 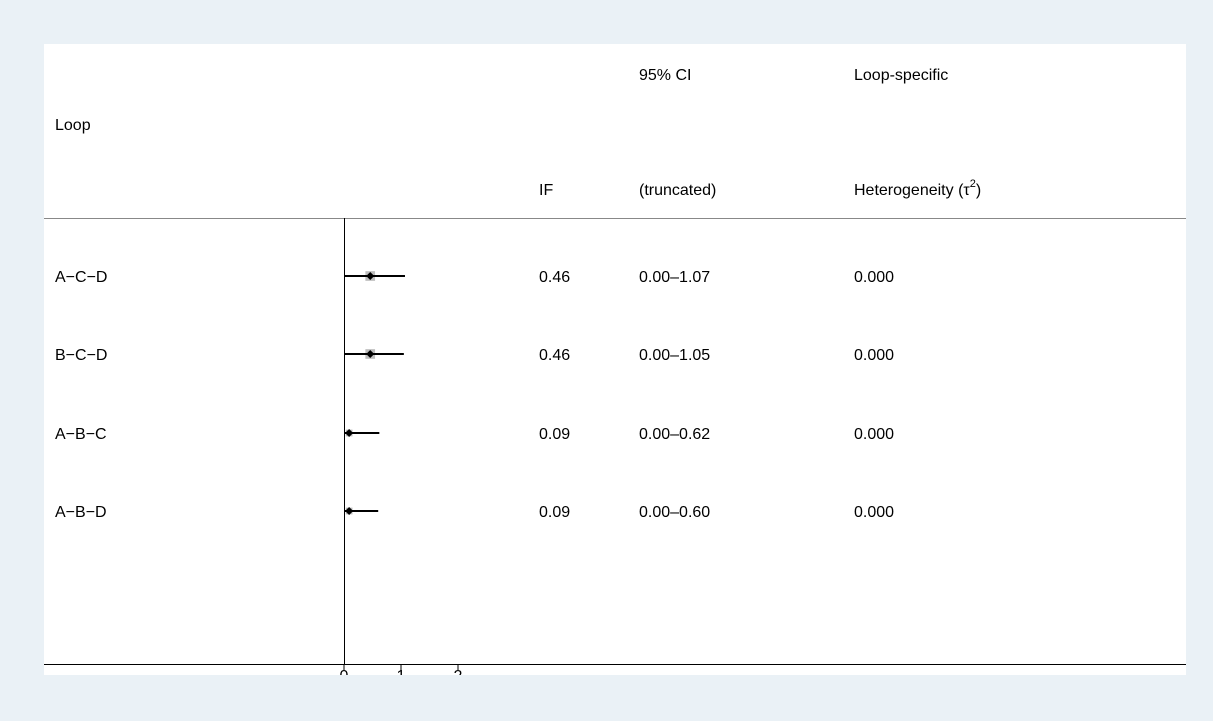 What do you see at coordinates (81, 512) in the screenshot?
I see `row-loop-label: A−B−D` at bounding box center [81, 512].